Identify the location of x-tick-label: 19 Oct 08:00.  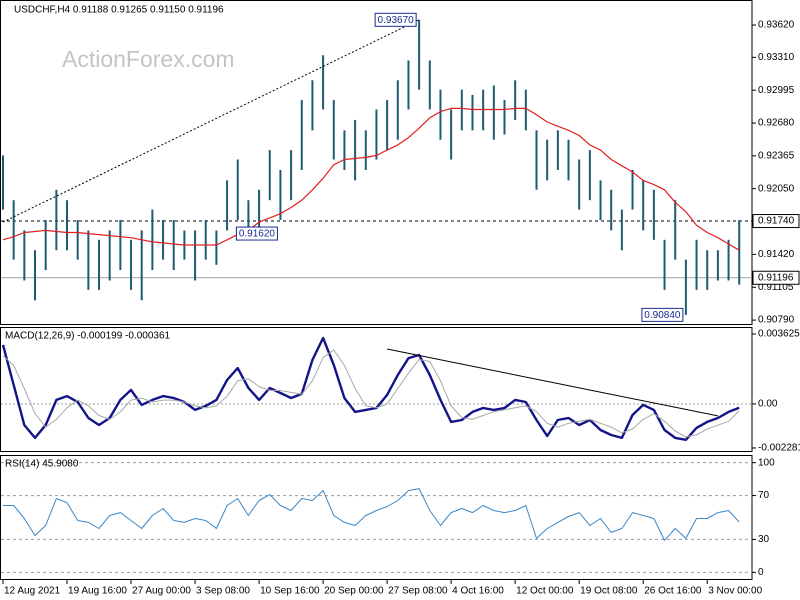
(609, 591).